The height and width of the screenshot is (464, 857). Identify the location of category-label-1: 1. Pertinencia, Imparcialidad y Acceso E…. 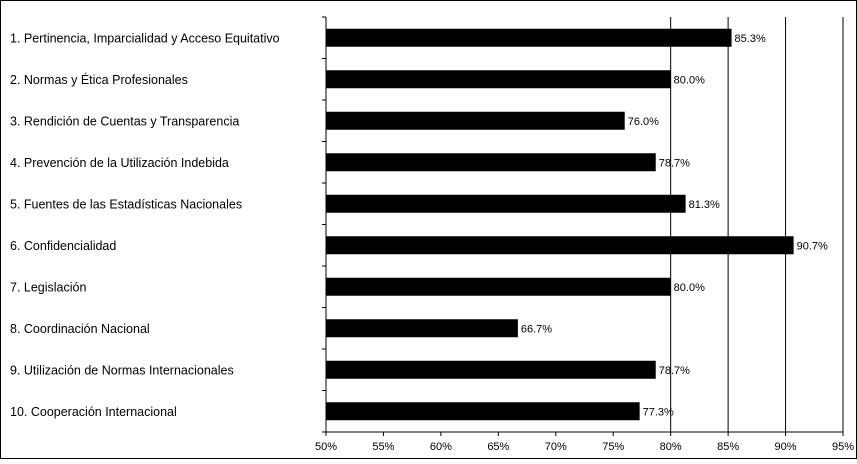
(145, 38).